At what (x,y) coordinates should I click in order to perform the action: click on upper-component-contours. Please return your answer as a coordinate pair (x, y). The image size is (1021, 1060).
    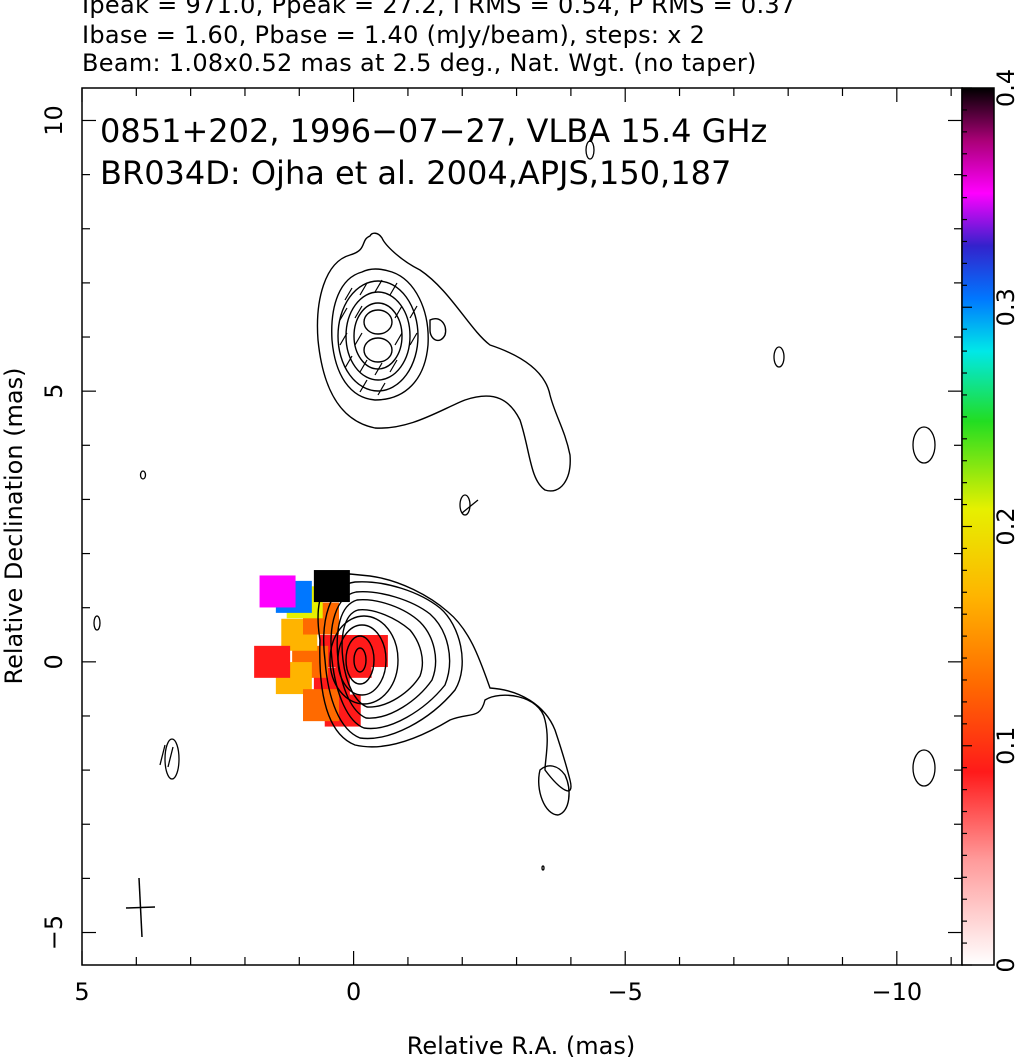
    Looking at the image, I should click on (443, 362).